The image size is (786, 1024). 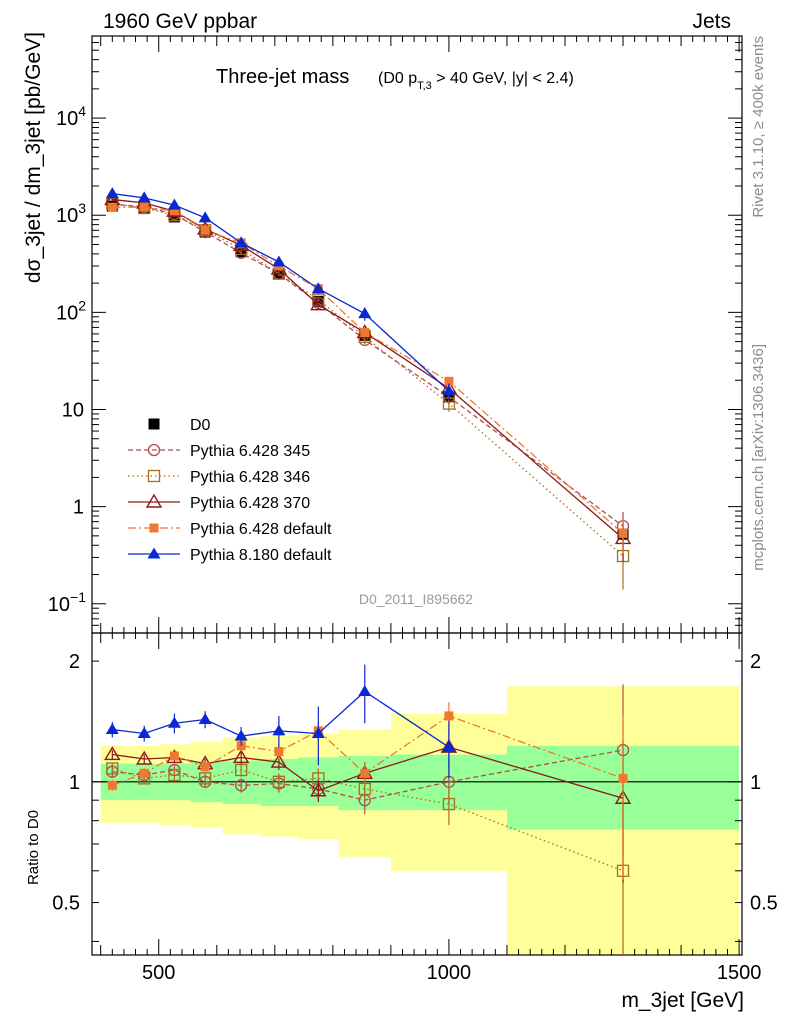 What do you see at coordinates (476, 81) in the screenshot?
I see `plot-subtitle: (D0 pT,3 > 40 GeV, |y| < 2.4)` at bounding box center [476, 81].